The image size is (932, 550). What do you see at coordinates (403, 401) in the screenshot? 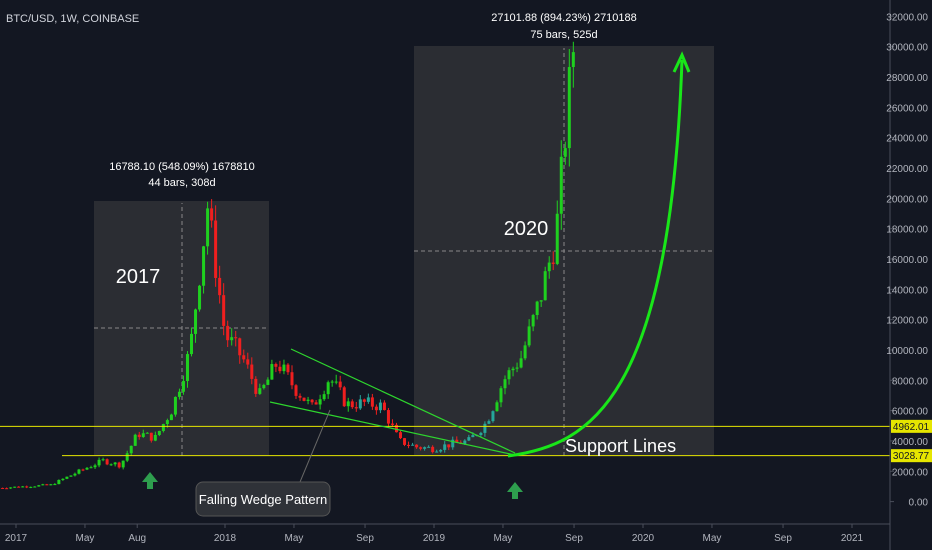
I see `wedge-upper-line` at bounding box center [403, 401].